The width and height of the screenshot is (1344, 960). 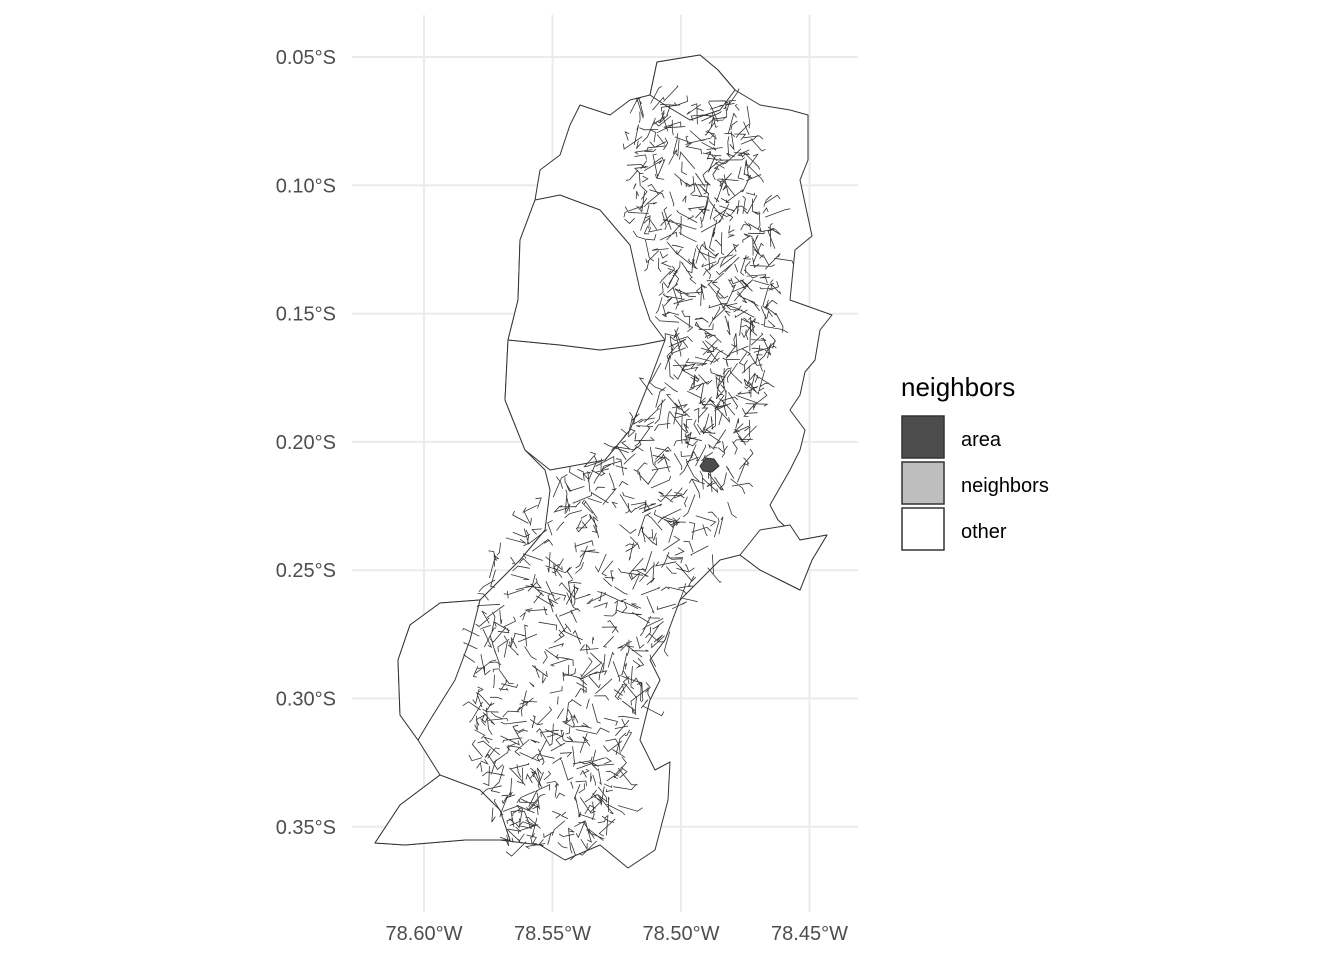 I want to click on x-axis-tick-labels: 78.60°W 78.55°W 78.50°W 78.45°W, so click(x=617, y=934).